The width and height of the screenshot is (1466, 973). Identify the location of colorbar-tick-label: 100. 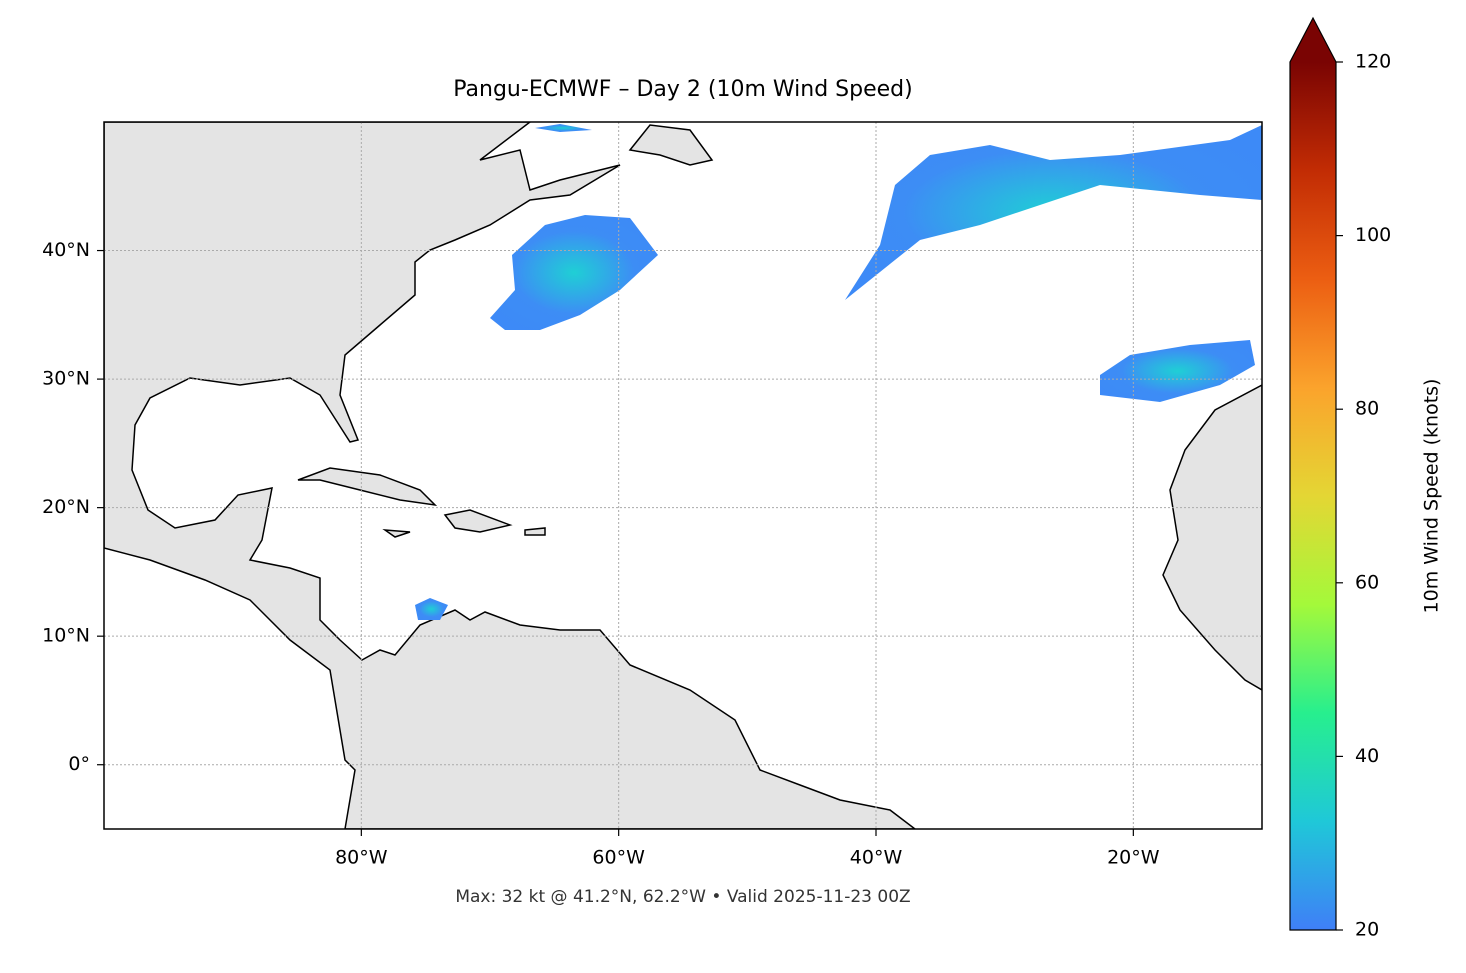
(1373, 235).